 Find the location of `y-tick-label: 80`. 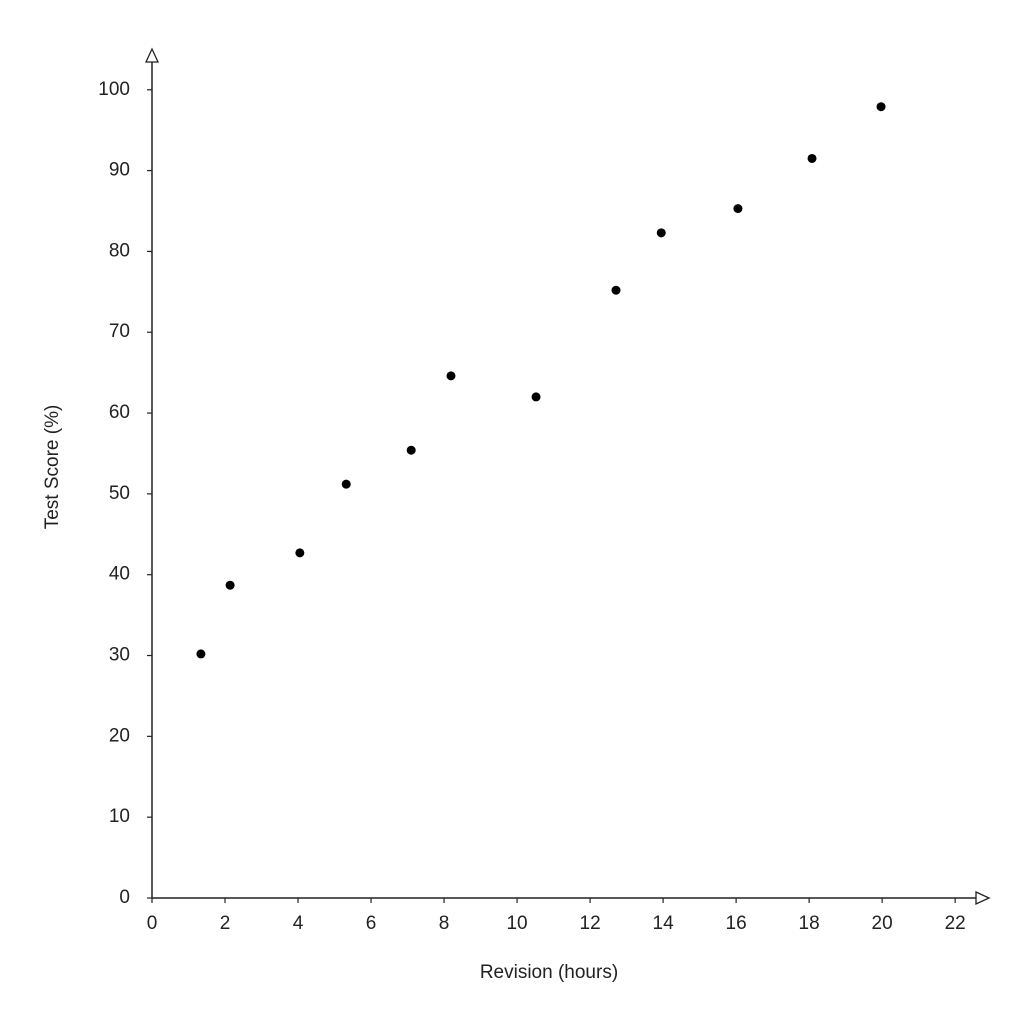

y-tick-label: 80 is located at coordinates (119, 250).